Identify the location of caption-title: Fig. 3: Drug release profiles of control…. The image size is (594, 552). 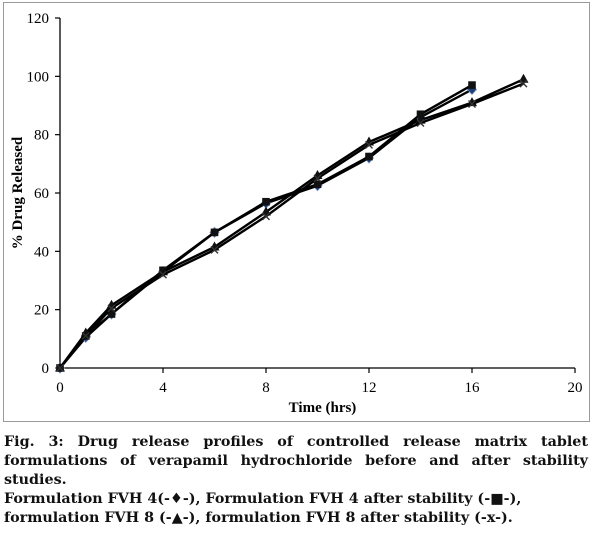
(296, 461).